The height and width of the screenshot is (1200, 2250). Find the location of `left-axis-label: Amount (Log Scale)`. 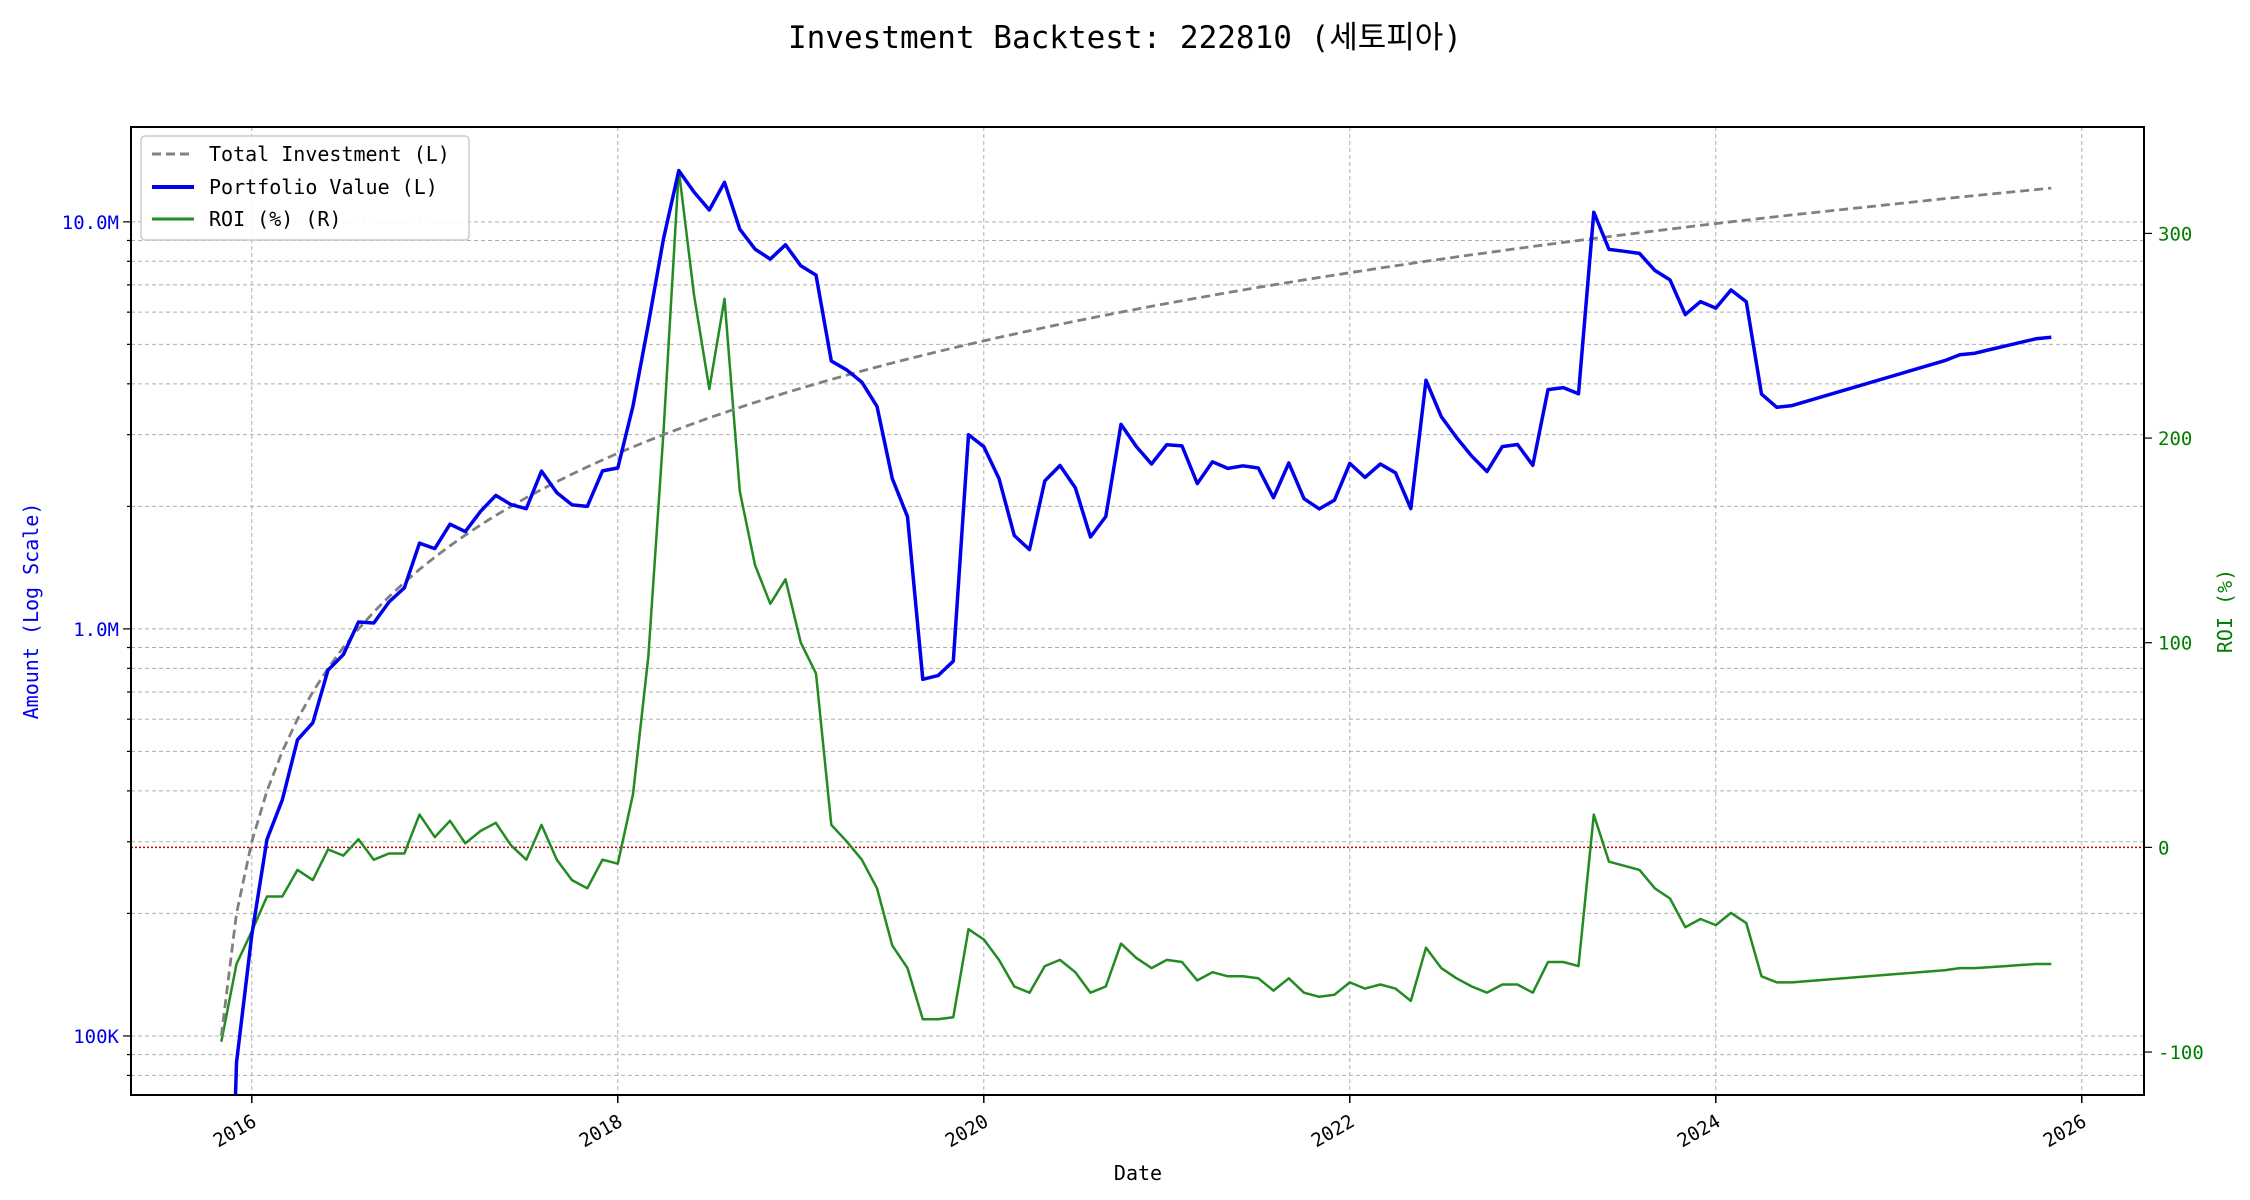

left-axis-label: Amount (Log Scale) is located at coordinates (31, 611).